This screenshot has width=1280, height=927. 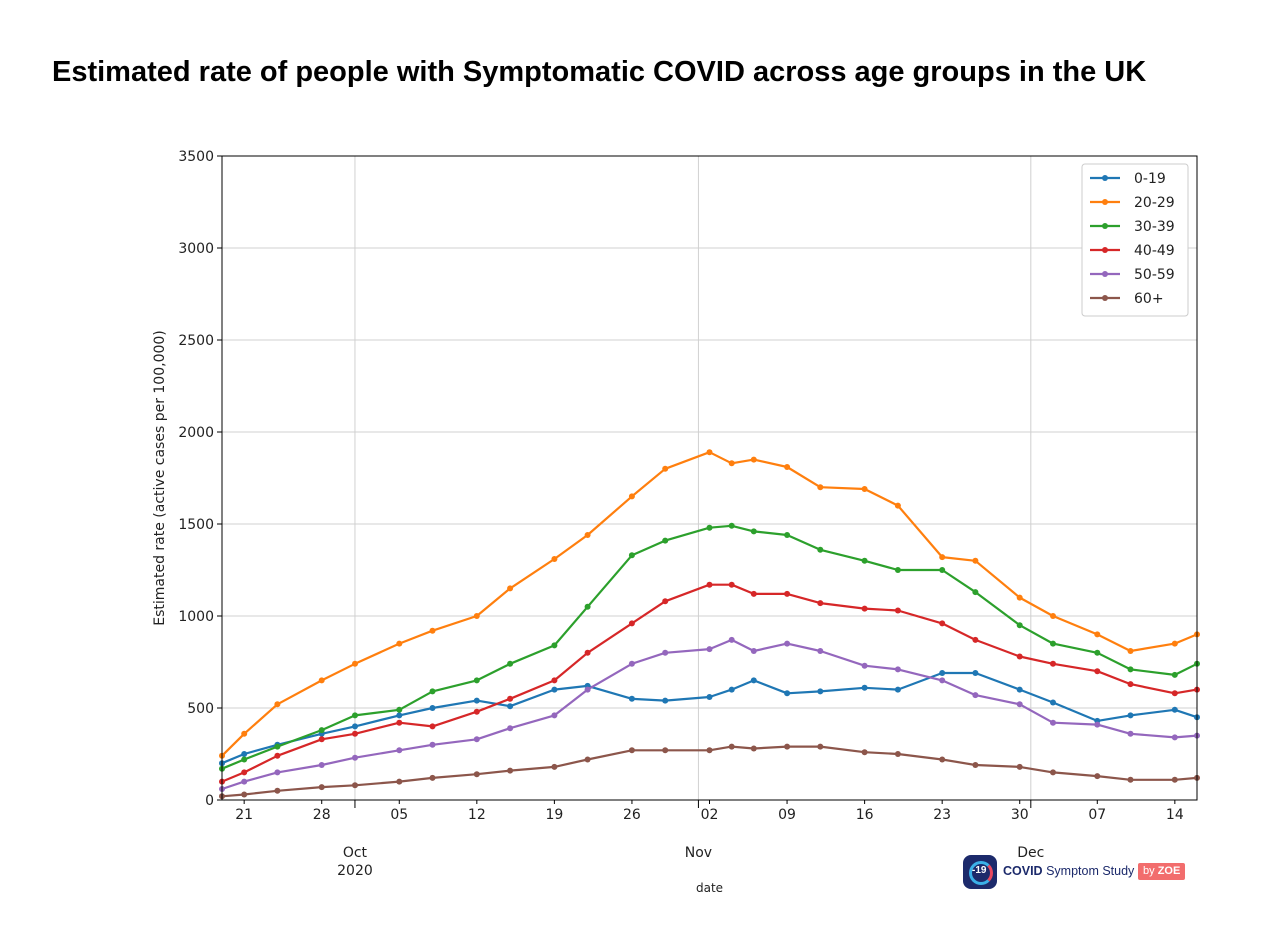 I want to click on x-tick-label: 28, so click(x=322, y=815).